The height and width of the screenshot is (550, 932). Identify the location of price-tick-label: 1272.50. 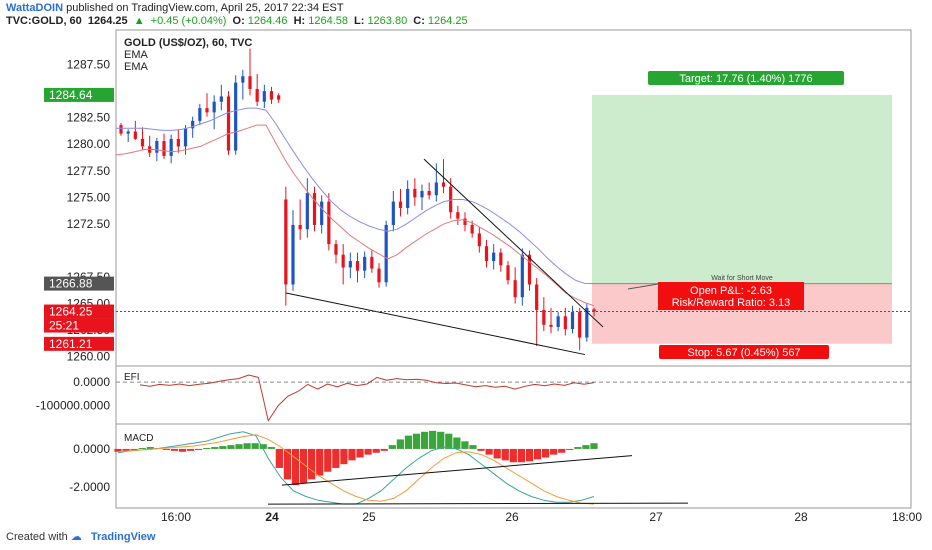
(89, 224).